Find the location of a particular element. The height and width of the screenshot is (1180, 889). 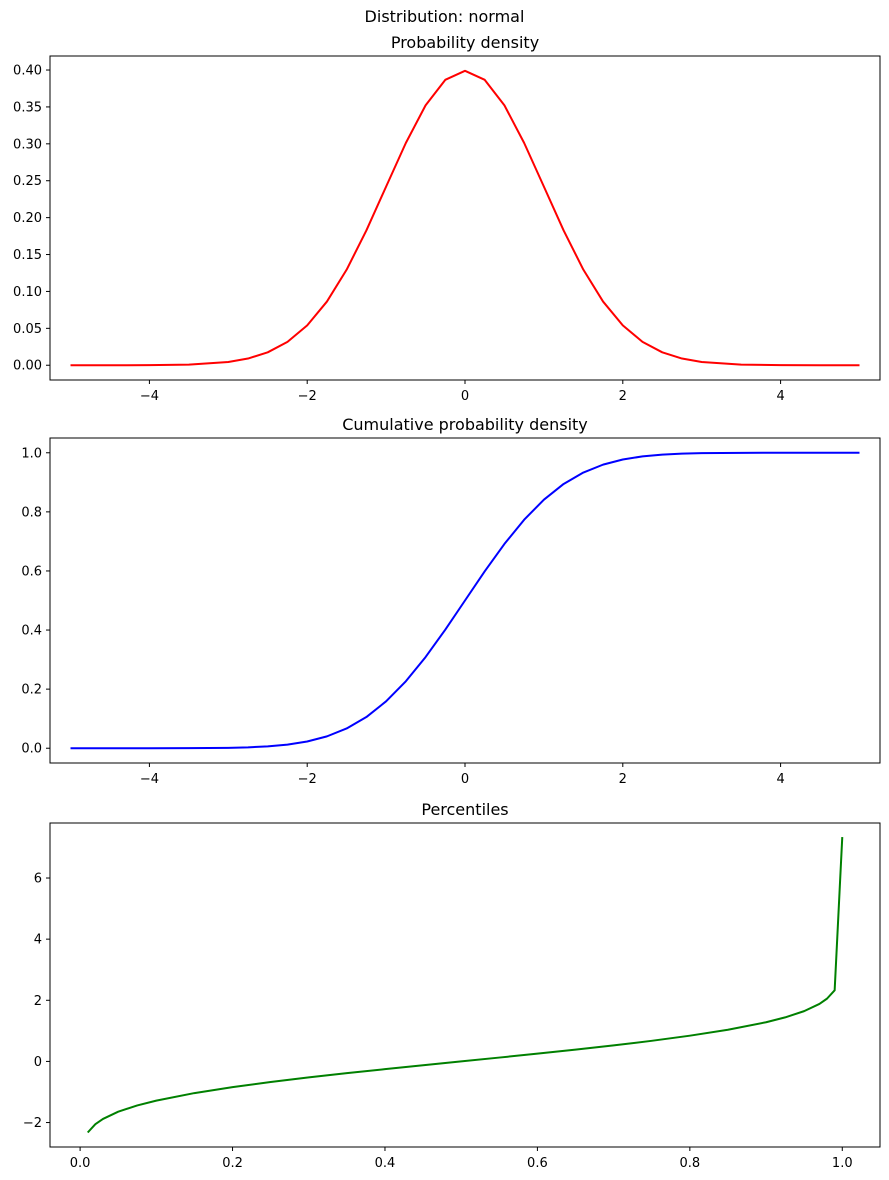

y-tick-label: 0.00 is located at coordinates (27, 366).